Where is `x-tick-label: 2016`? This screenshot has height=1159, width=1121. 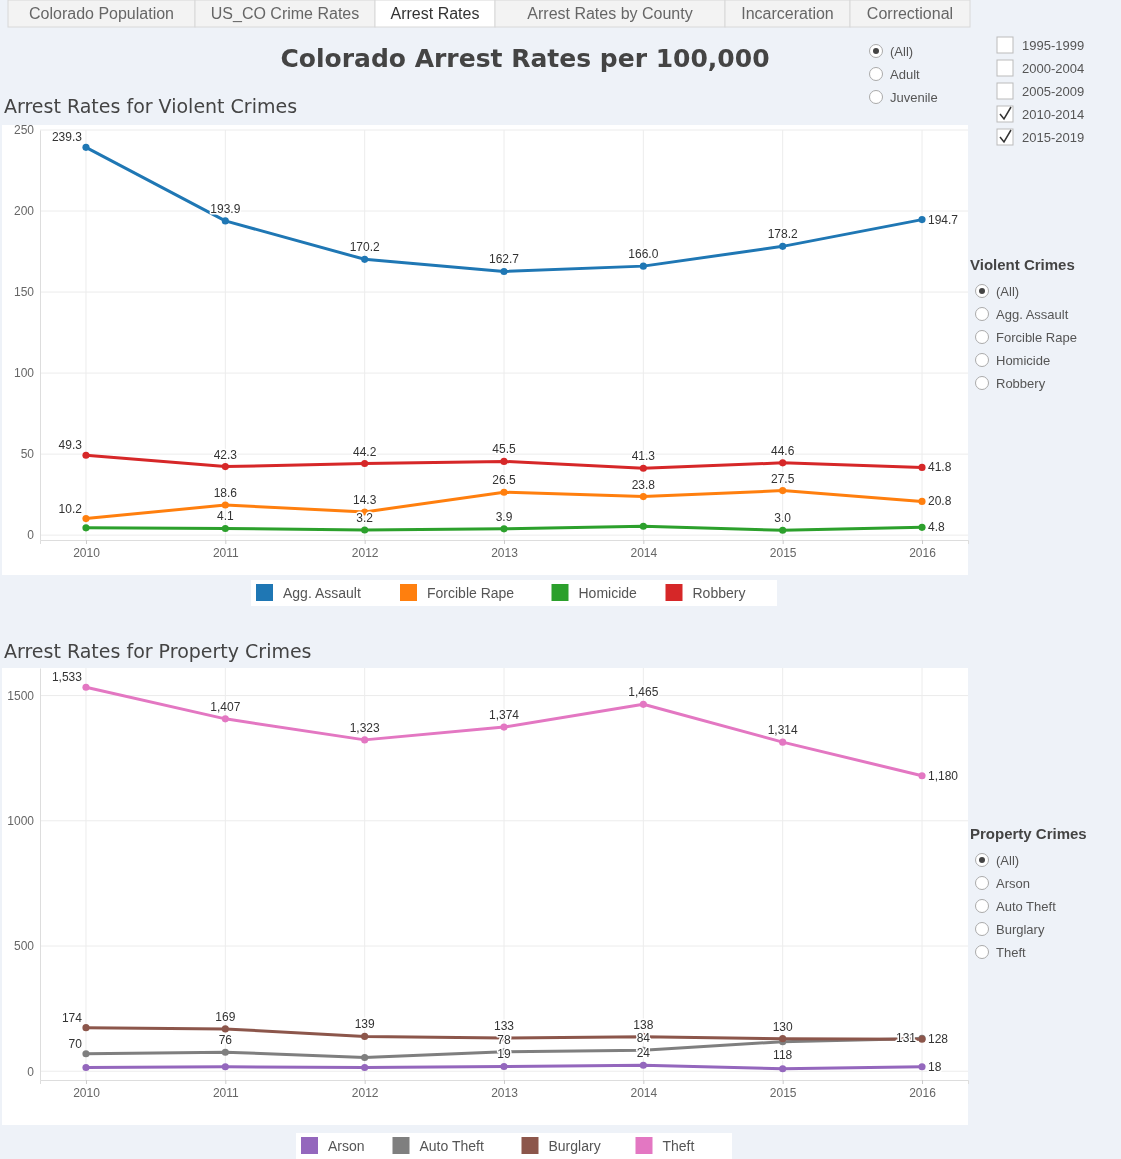
x-tick-label: 2016 is located at coordinates (923, 1092).